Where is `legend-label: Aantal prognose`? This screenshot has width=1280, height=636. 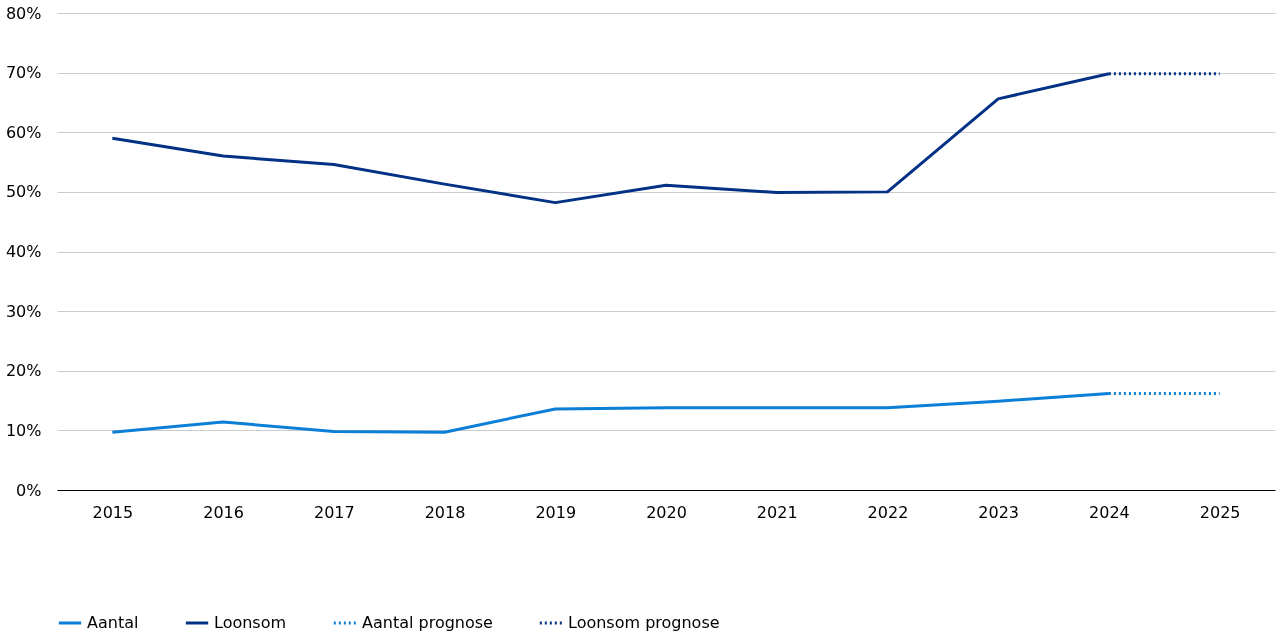 legend-label: Aantal prognose is located at coordinates (427, 622).